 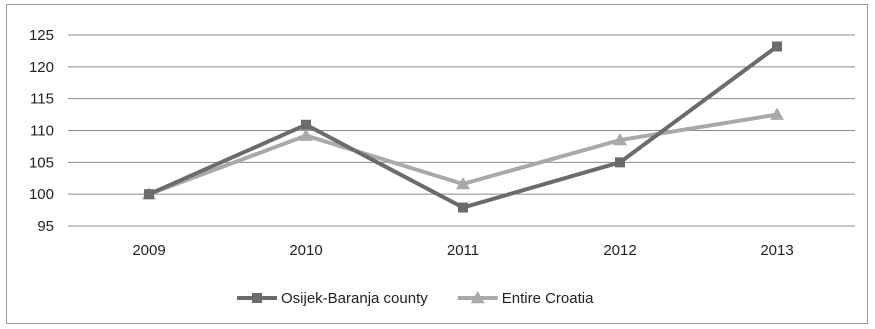 I want to click on y-tick-label-95: 95, so click(x=45, y=226).